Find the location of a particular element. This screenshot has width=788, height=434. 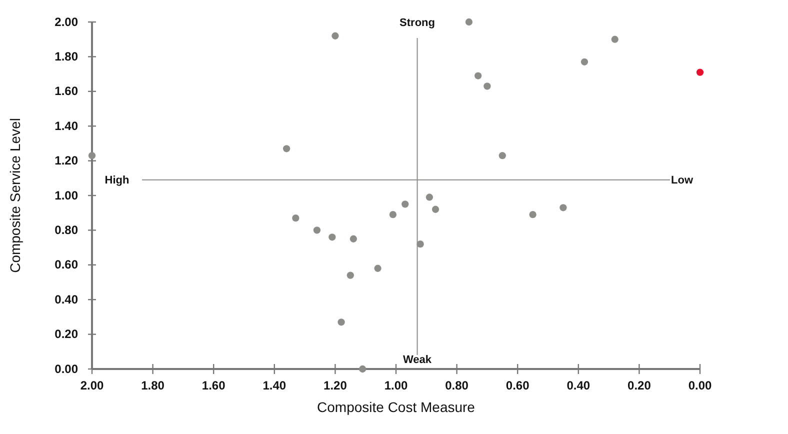

x-tick-label: 1.20 is located at coordinates (336, 385).